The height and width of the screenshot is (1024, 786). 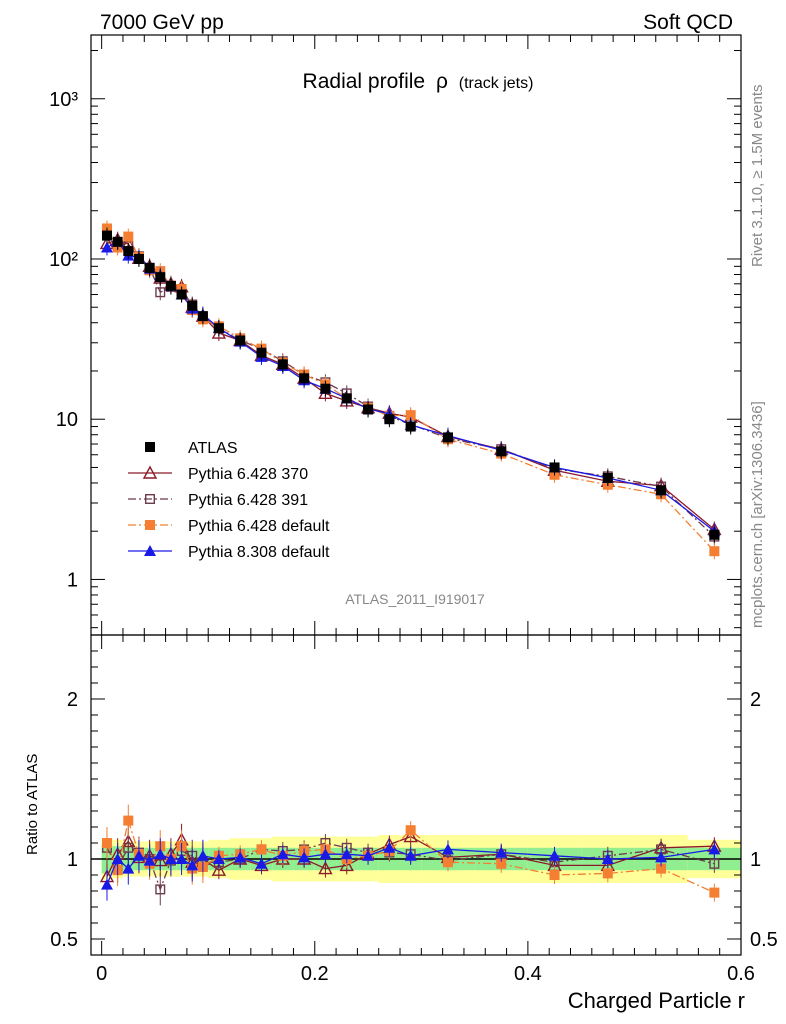 I want to click on x-tick-label: 0, so click(x=101, y=974).